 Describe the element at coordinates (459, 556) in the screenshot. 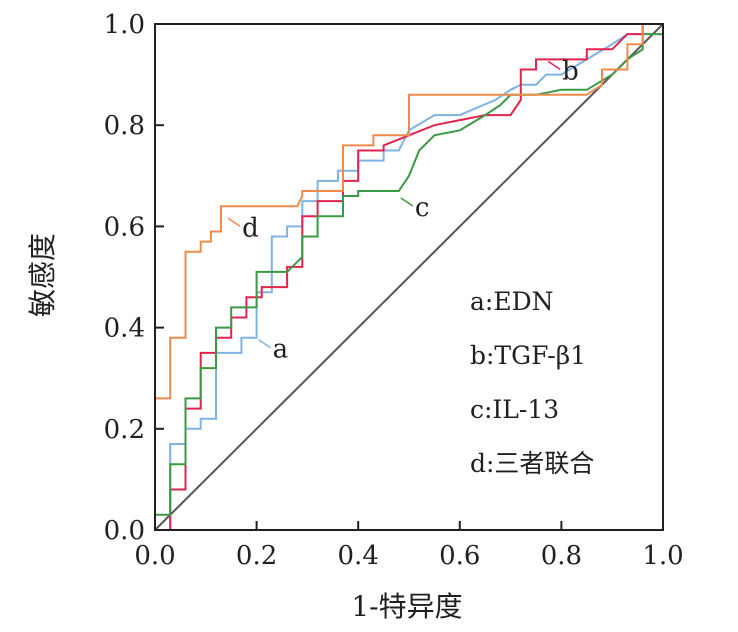

I see `x-tick-label: 0.6` at that location.